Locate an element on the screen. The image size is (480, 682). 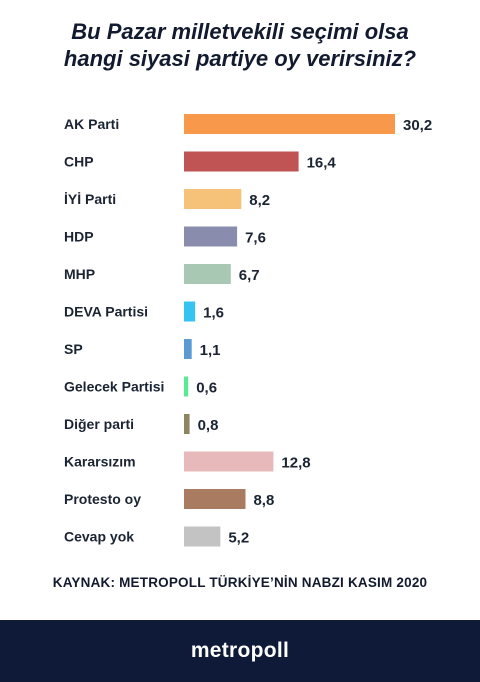
bar-protesto-oy is located at coordinates (215, 499).